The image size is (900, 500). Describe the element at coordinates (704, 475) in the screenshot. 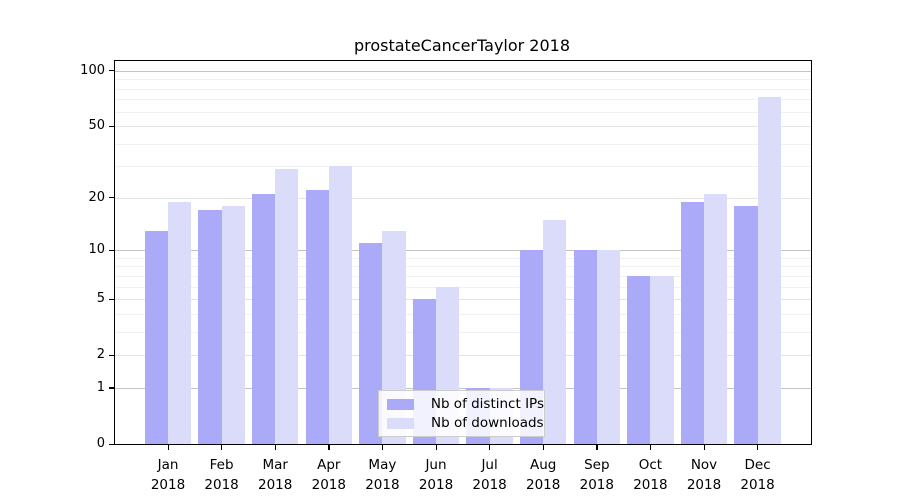

I see `x-axis-tick-label: Nov 2018` at that location.